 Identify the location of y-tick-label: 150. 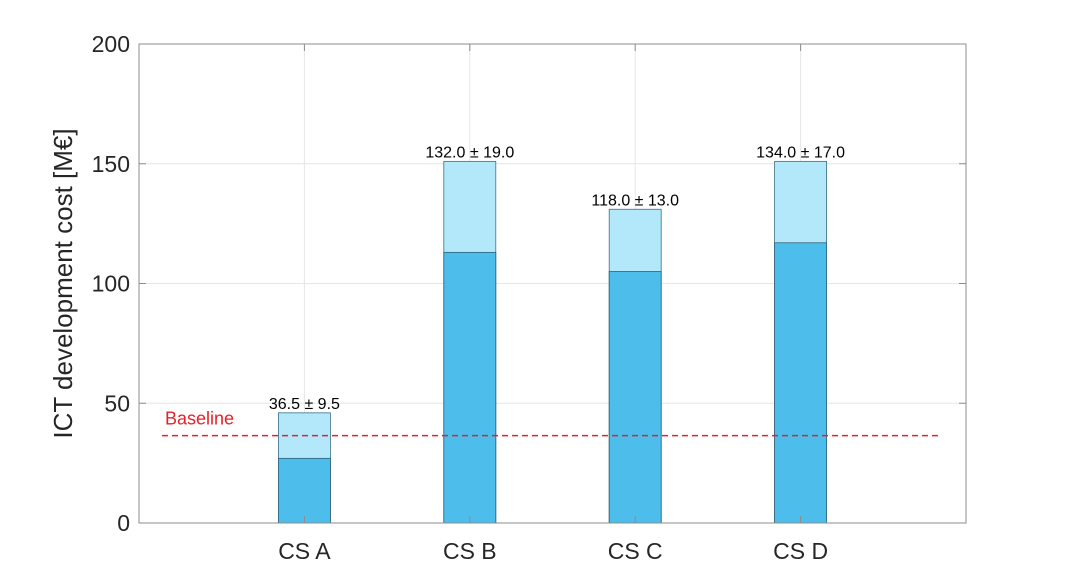
(111, 164).